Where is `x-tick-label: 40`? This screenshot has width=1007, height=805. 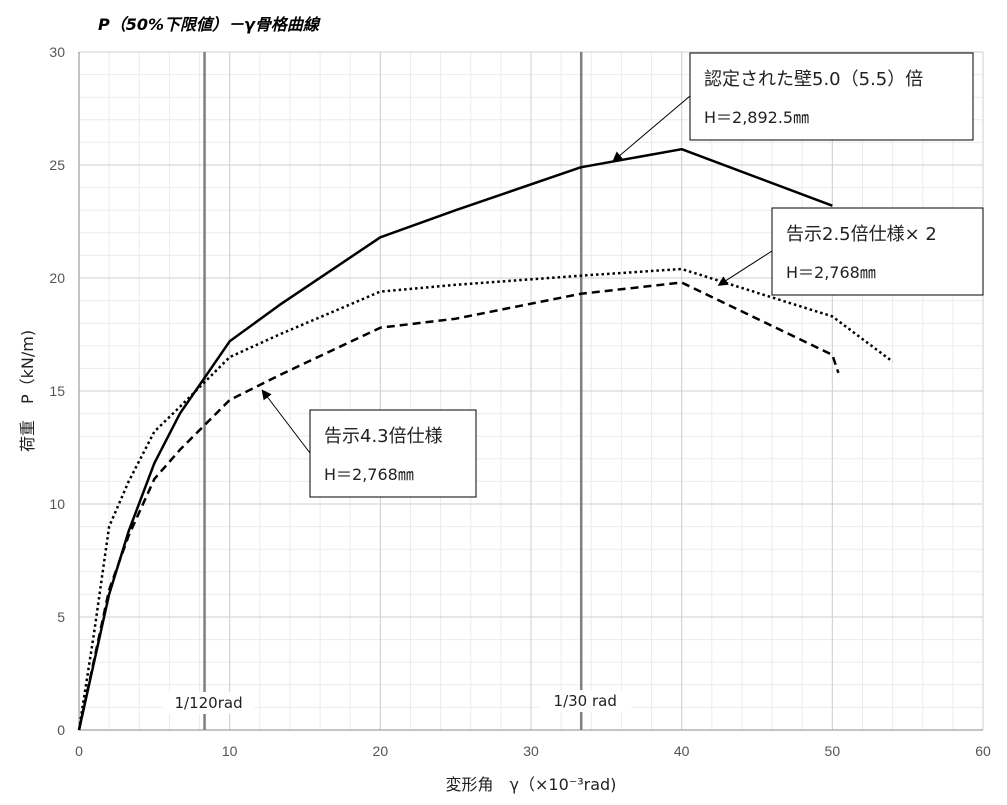 x-tick-label: 40 is located at coordinates (682, 751).